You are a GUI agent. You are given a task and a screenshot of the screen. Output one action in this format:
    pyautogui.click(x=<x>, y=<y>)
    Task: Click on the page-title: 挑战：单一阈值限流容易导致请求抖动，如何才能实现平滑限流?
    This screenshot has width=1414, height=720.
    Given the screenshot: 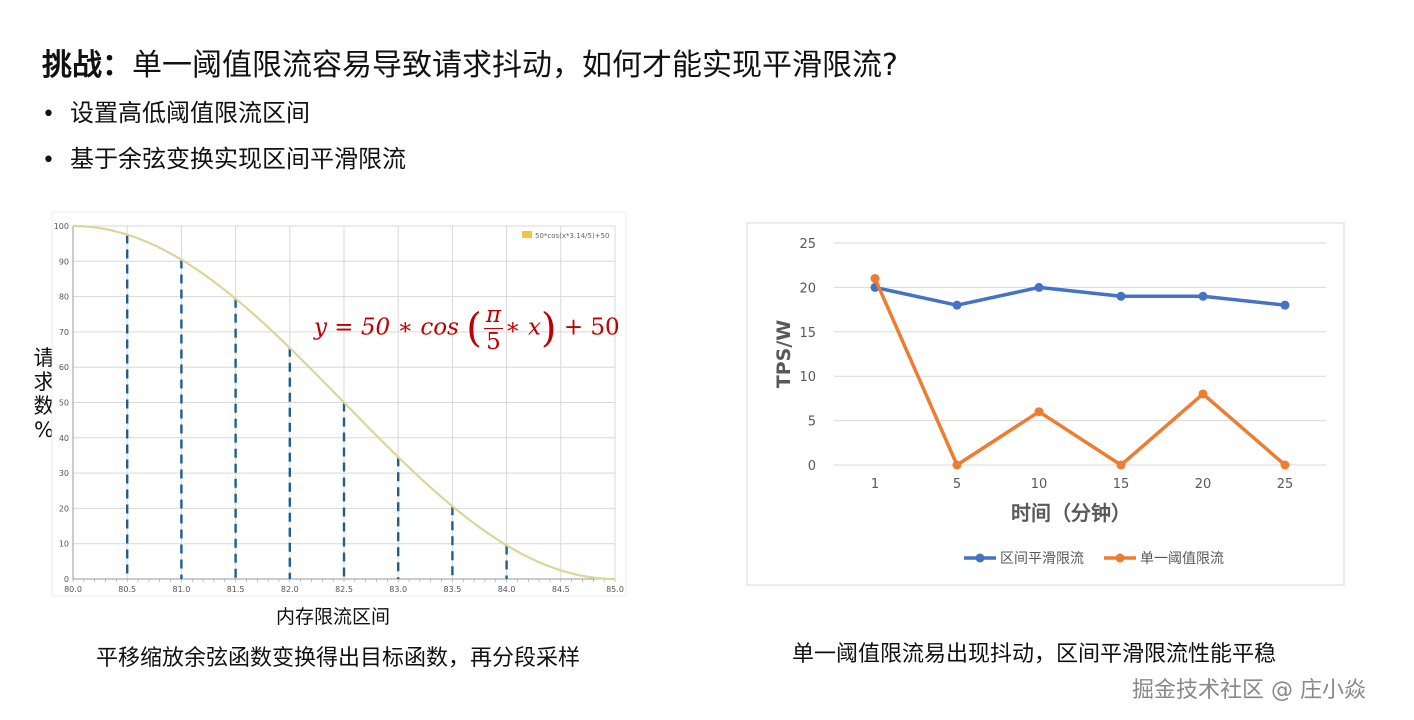 What is the action you would take?
    pyautogui.click(x=470, y=62)
    